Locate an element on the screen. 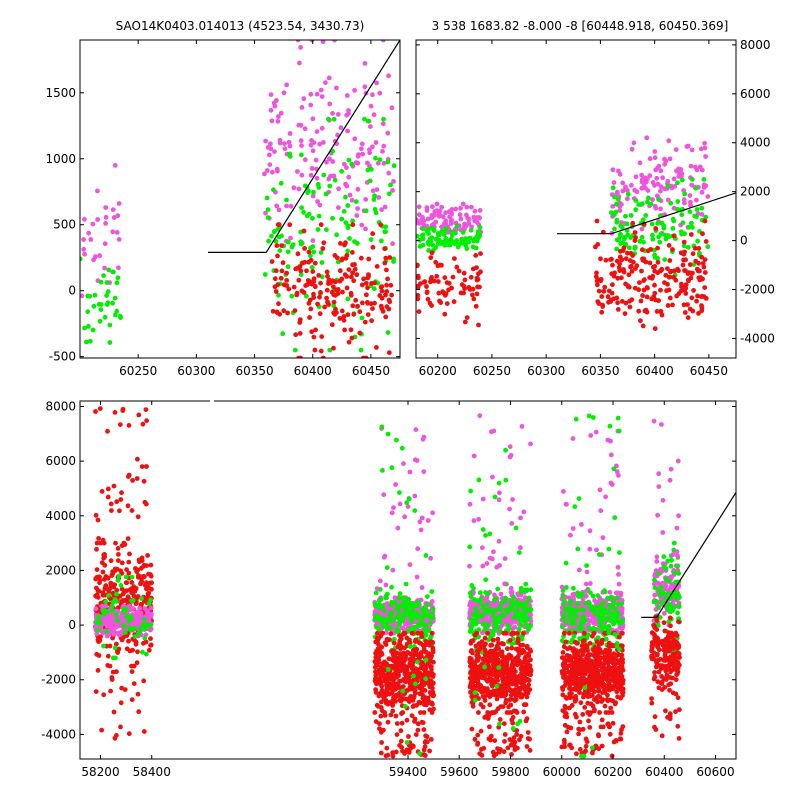 The image size is (800, 800). y-tick-label: 6000 is located at coordinates (755, 94).